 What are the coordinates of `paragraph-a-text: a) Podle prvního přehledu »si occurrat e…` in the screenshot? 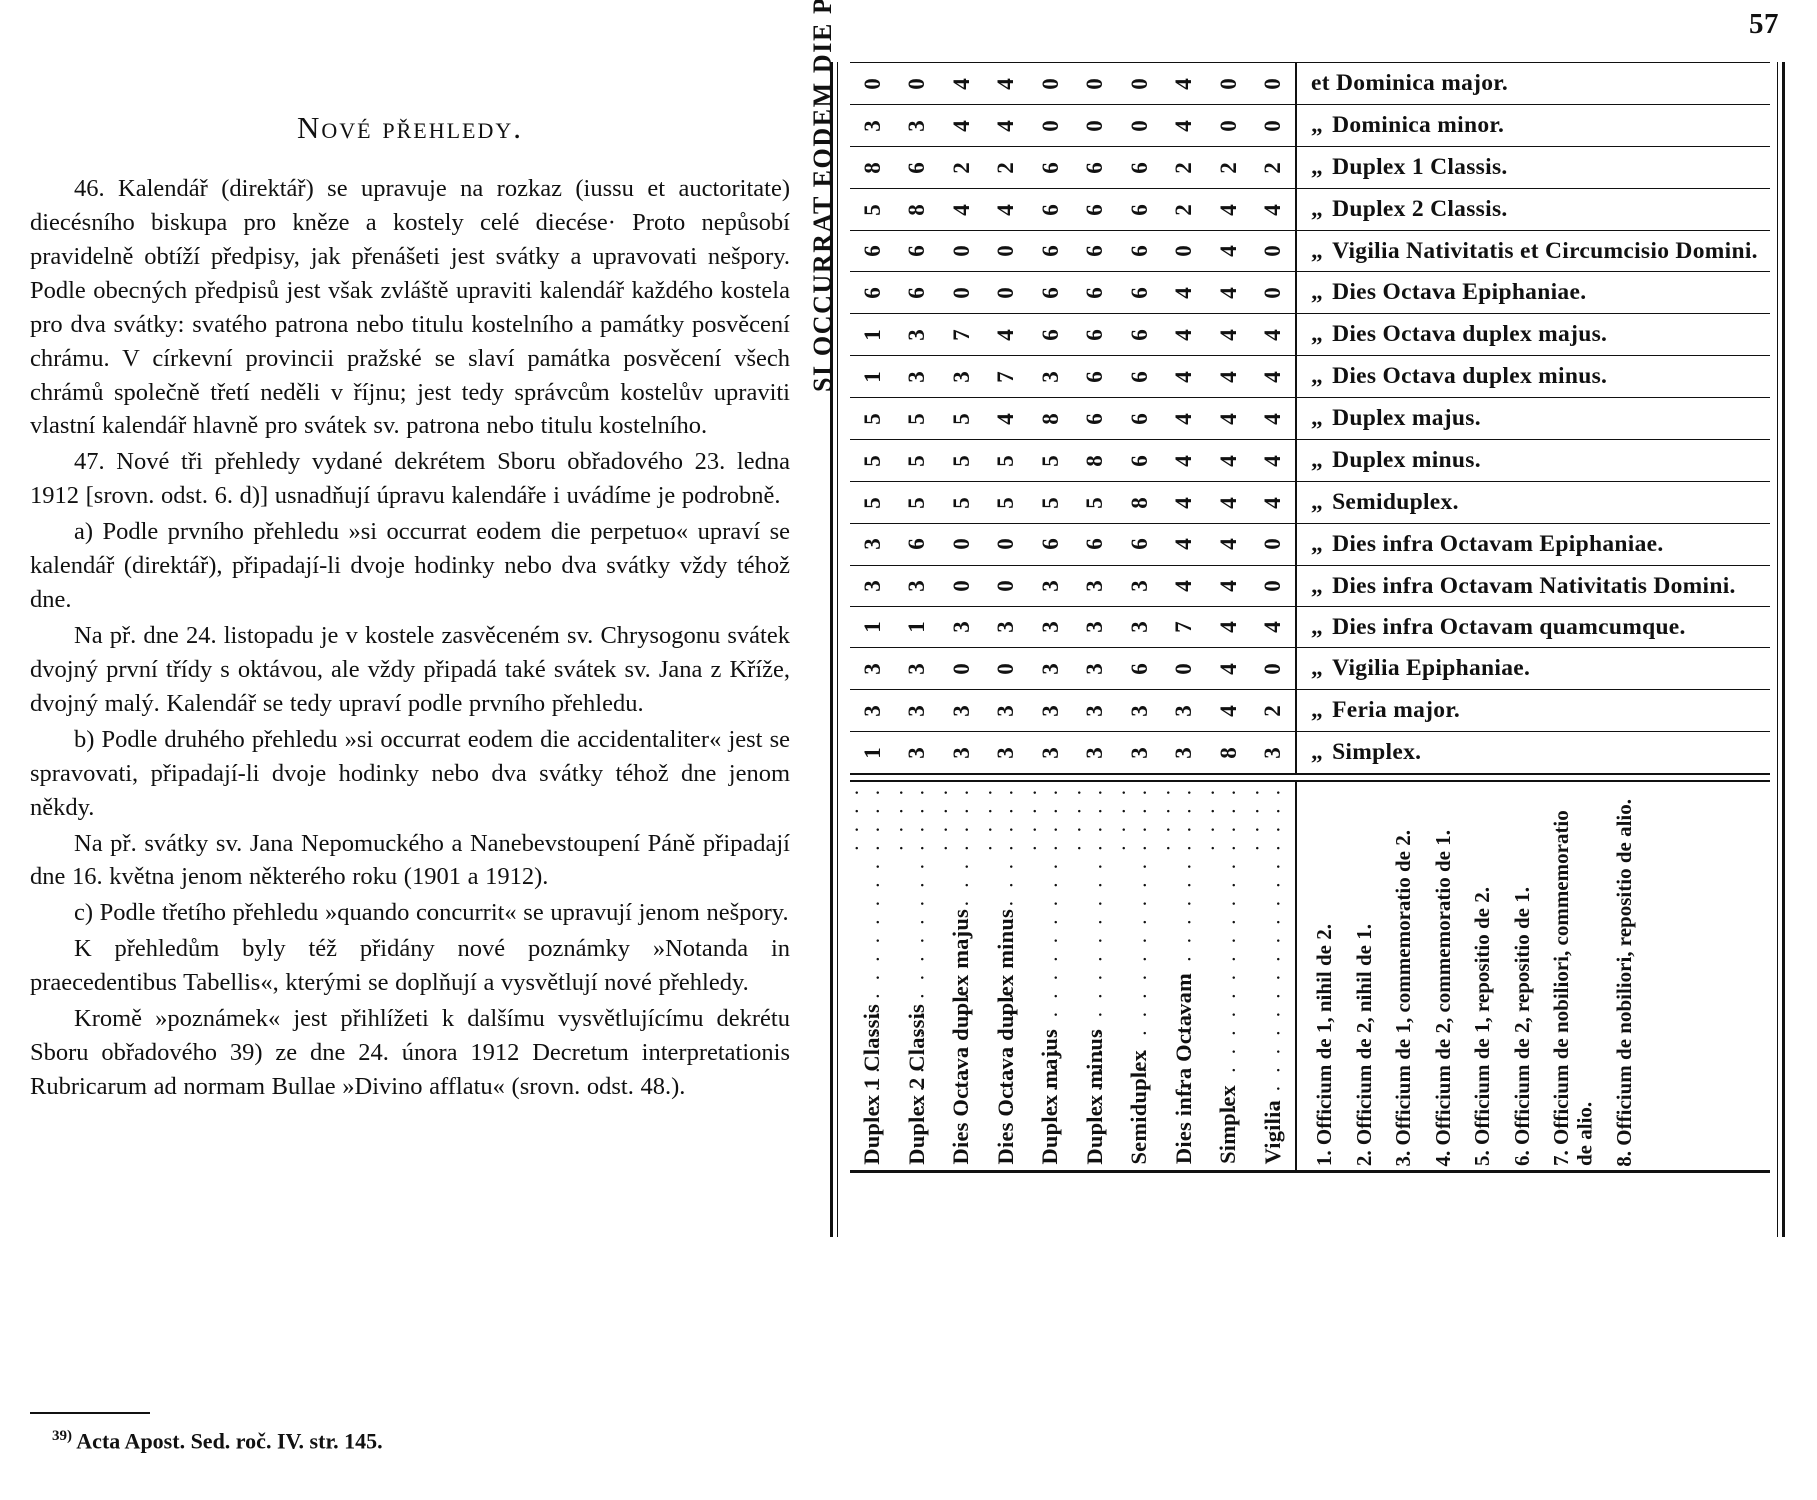 It's located at (410, 566).